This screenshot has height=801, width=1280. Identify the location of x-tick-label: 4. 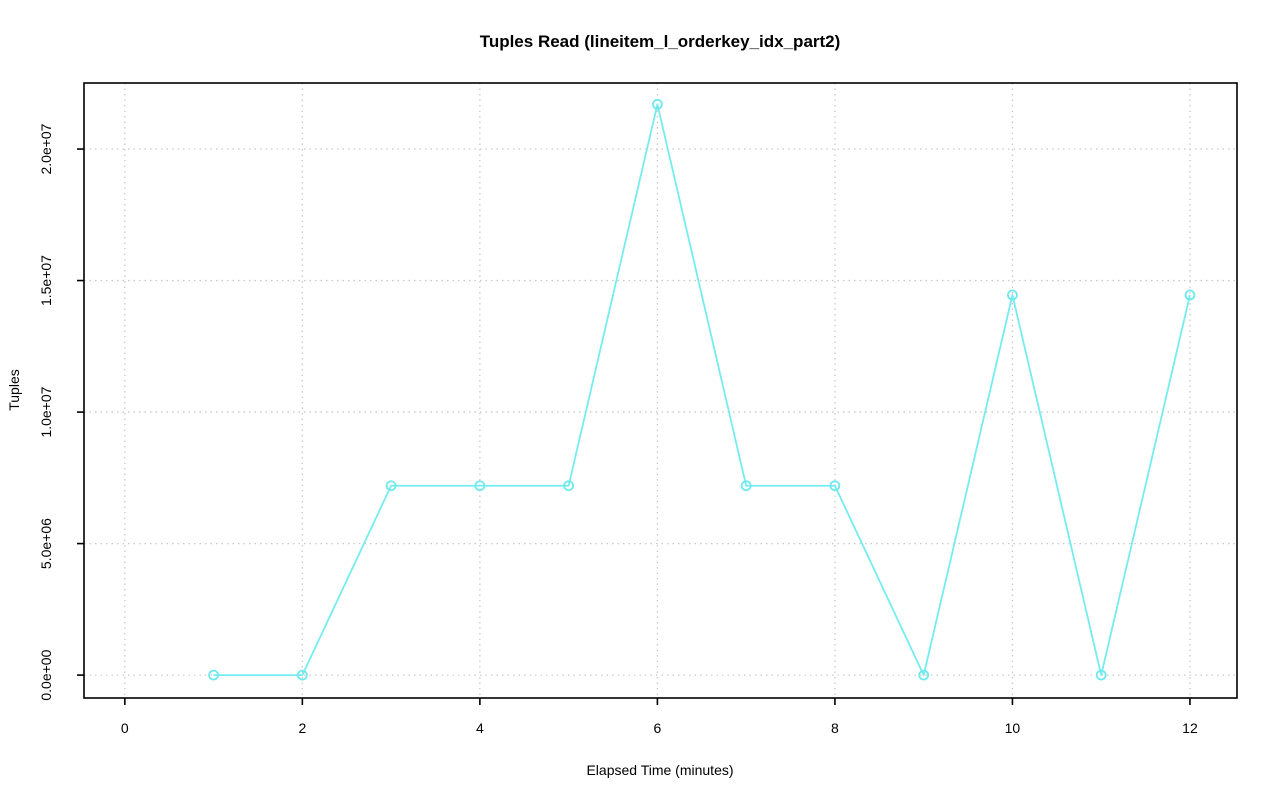
(480, 728).